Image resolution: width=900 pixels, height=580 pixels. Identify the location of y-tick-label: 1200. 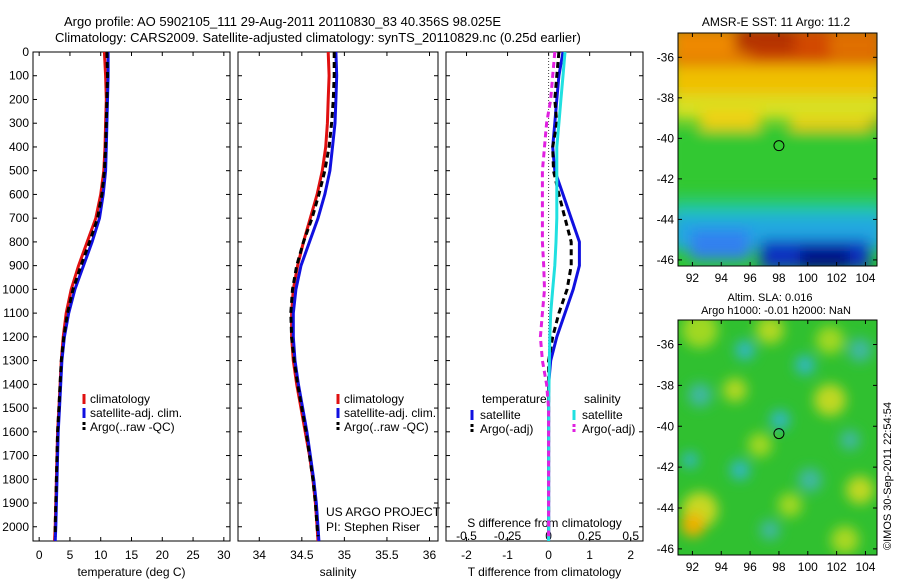
(15, 337).